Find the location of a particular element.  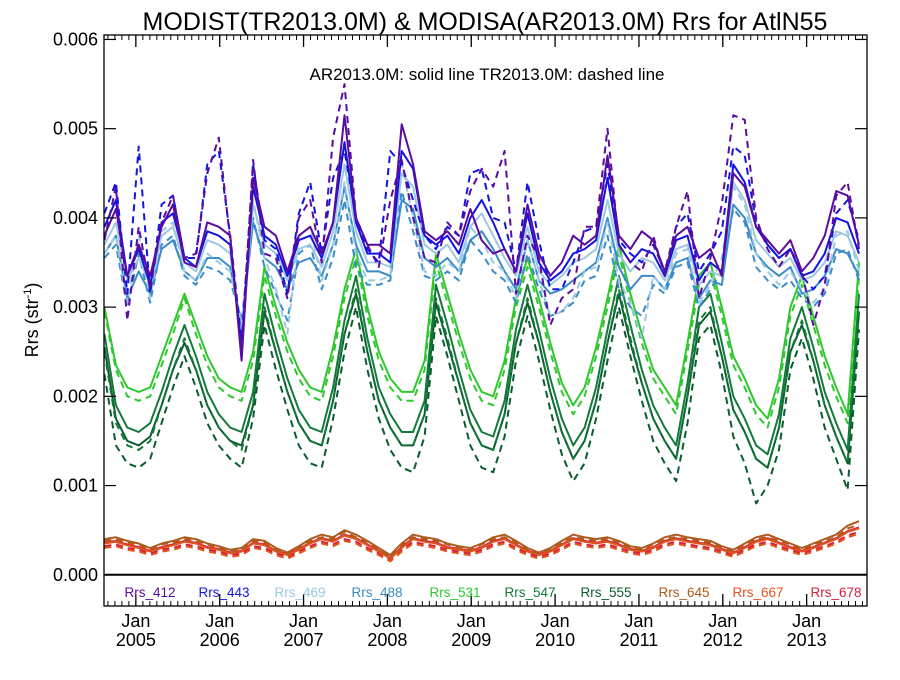

y-axis-label-sup: -1 is located at coordinates (28, 294).